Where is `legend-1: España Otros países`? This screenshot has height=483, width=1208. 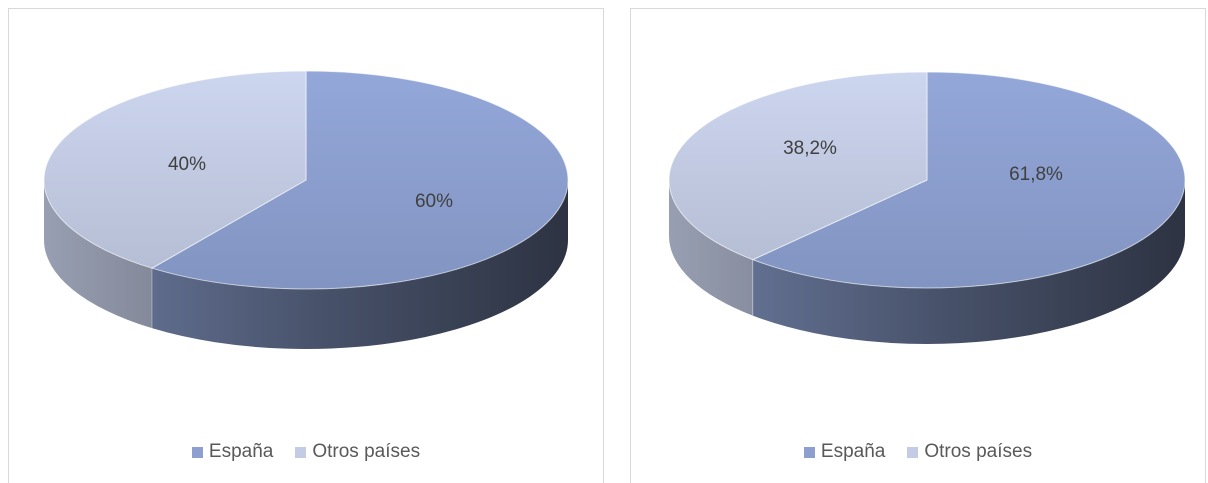
legend-1: España Otros países is located at coordinates (306, 452).